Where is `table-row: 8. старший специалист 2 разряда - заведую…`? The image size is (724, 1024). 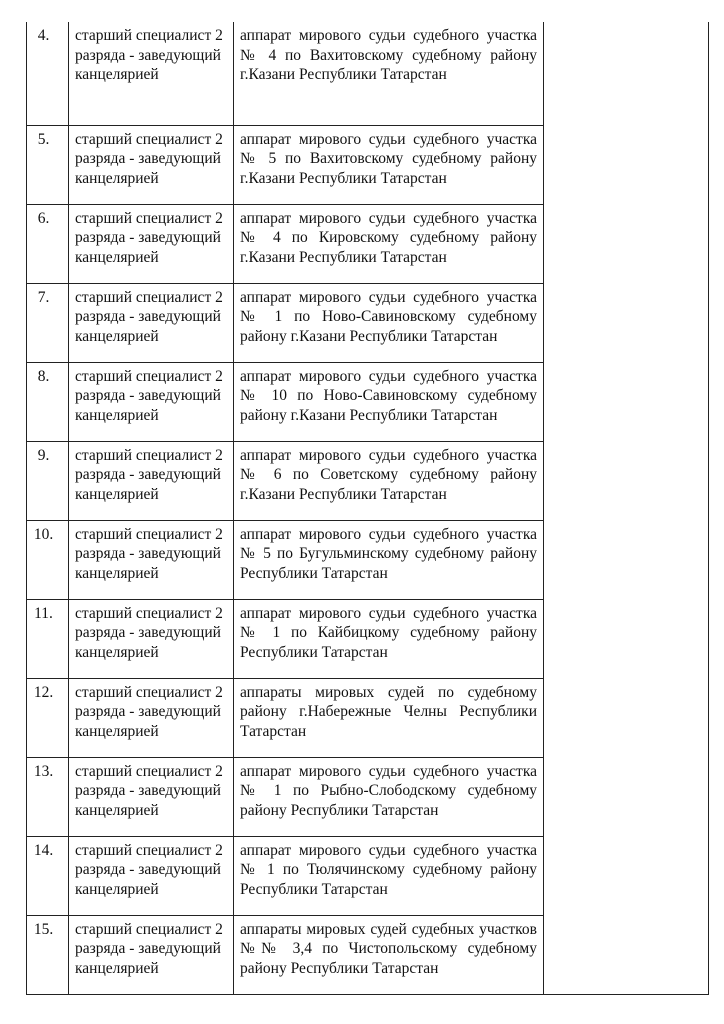
table-row: 8. старший специалист 2 разряда - заведую… is located at coordinates (367, 401).